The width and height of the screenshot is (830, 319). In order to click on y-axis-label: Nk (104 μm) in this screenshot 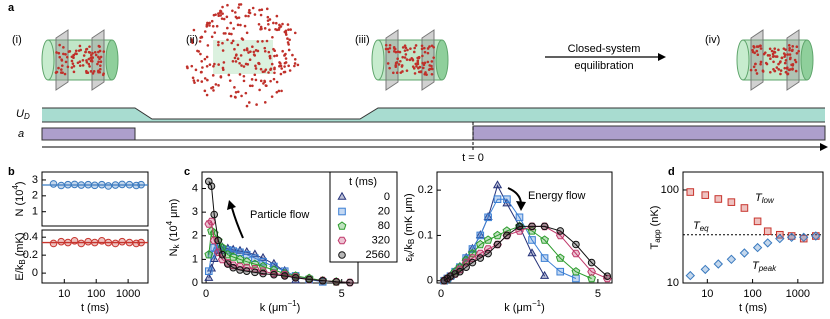, I will do `click(173, 228)`.